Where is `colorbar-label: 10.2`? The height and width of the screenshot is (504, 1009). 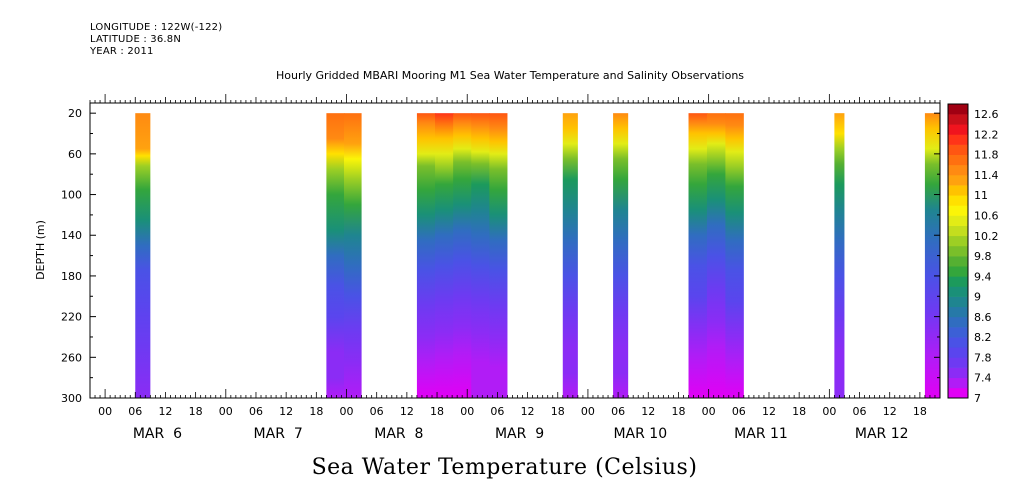 colorbar-label: 10.2 is located at coordinates (986, 236).